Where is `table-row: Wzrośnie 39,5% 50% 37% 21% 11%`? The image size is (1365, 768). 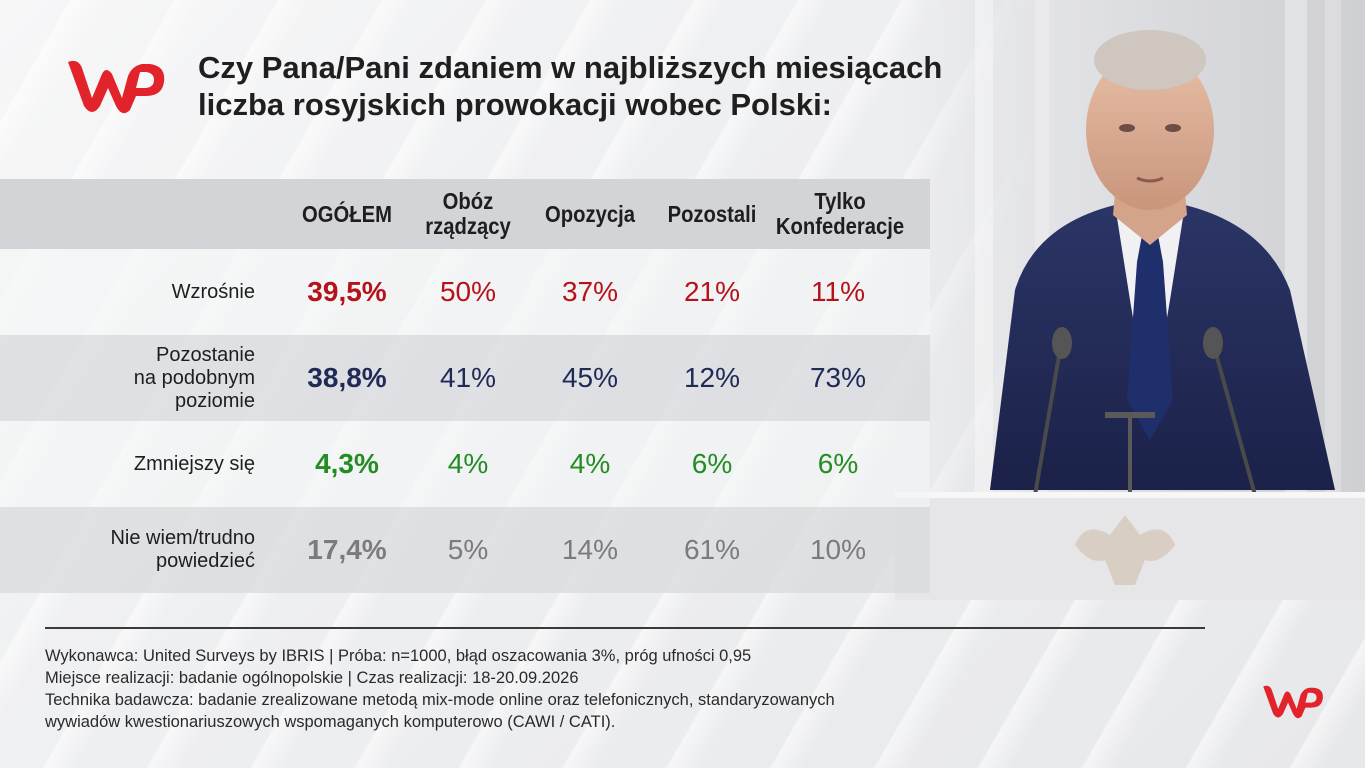 table-row: Wzrośnie 39,5% 50% 37% 21% 11% is located at coordinates (465, 292).